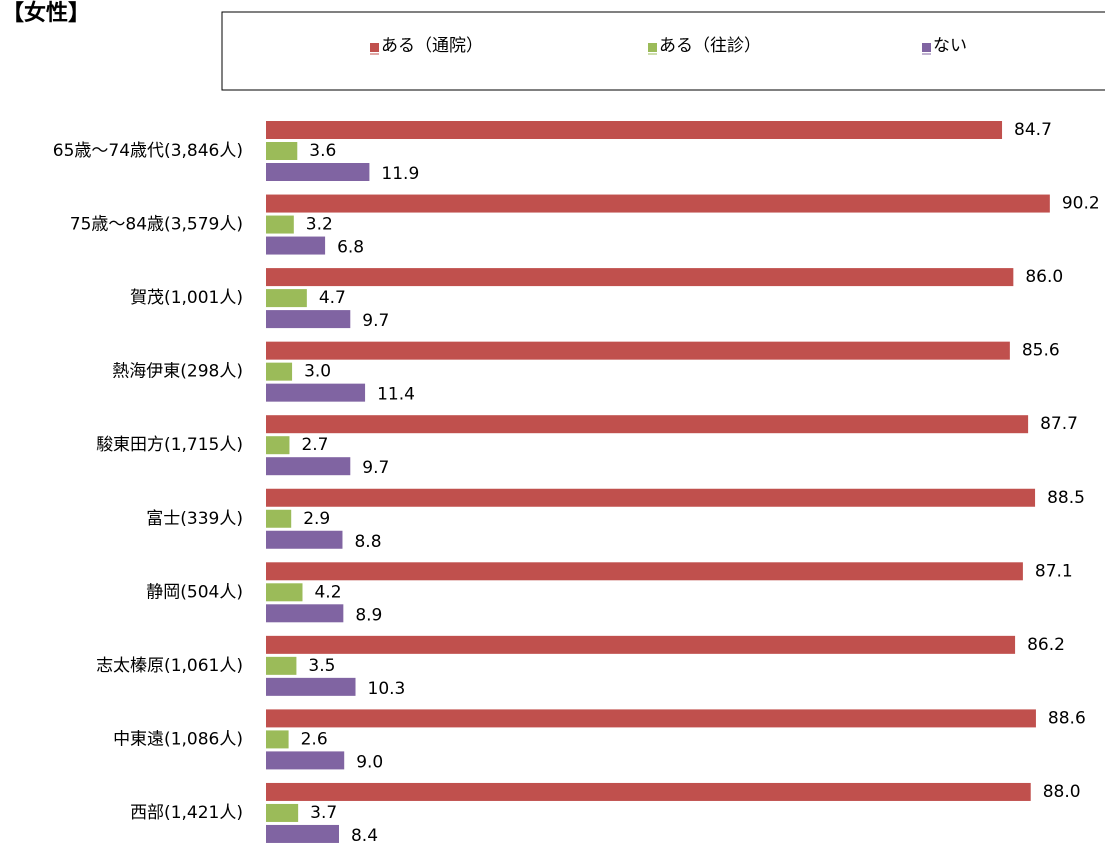 The image size is (1105, 843). What do you see at coordinates (46, 13) in the screenshot?
I see `chart-title: 【女性】` at bounding box center [46, 13].